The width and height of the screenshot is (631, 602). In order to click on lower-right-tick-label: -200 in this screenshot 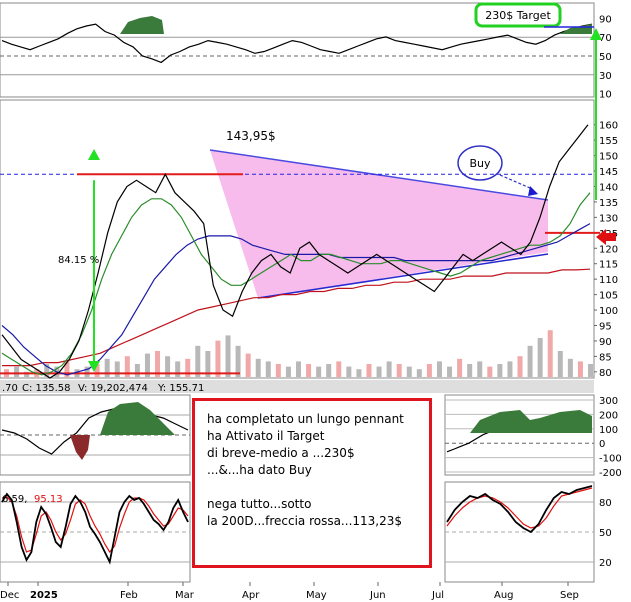, I will do `click(610, 473)`.